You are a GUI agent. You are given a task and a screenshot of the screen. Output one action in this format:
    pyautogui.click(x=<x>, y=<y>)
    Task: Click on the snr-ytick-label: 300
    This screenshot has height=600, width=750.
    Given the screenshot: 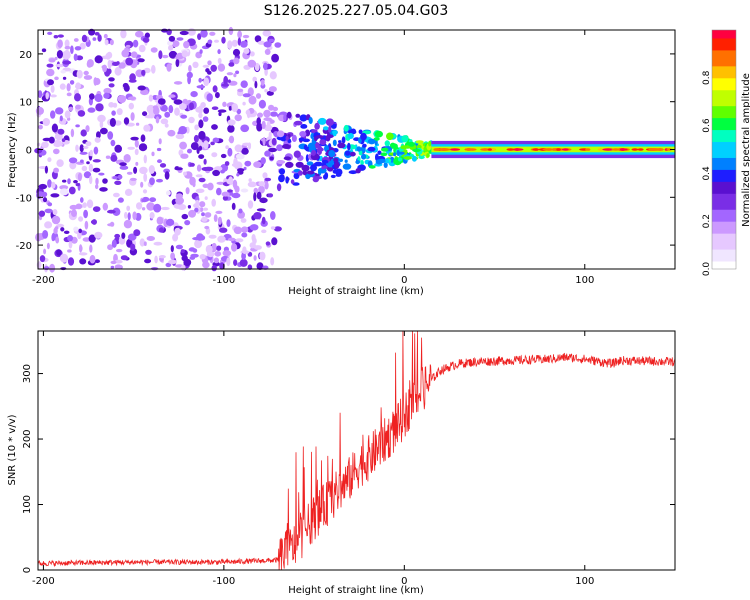 What is the action you would take?
    pyautogui.click(x=27, y=373)
    